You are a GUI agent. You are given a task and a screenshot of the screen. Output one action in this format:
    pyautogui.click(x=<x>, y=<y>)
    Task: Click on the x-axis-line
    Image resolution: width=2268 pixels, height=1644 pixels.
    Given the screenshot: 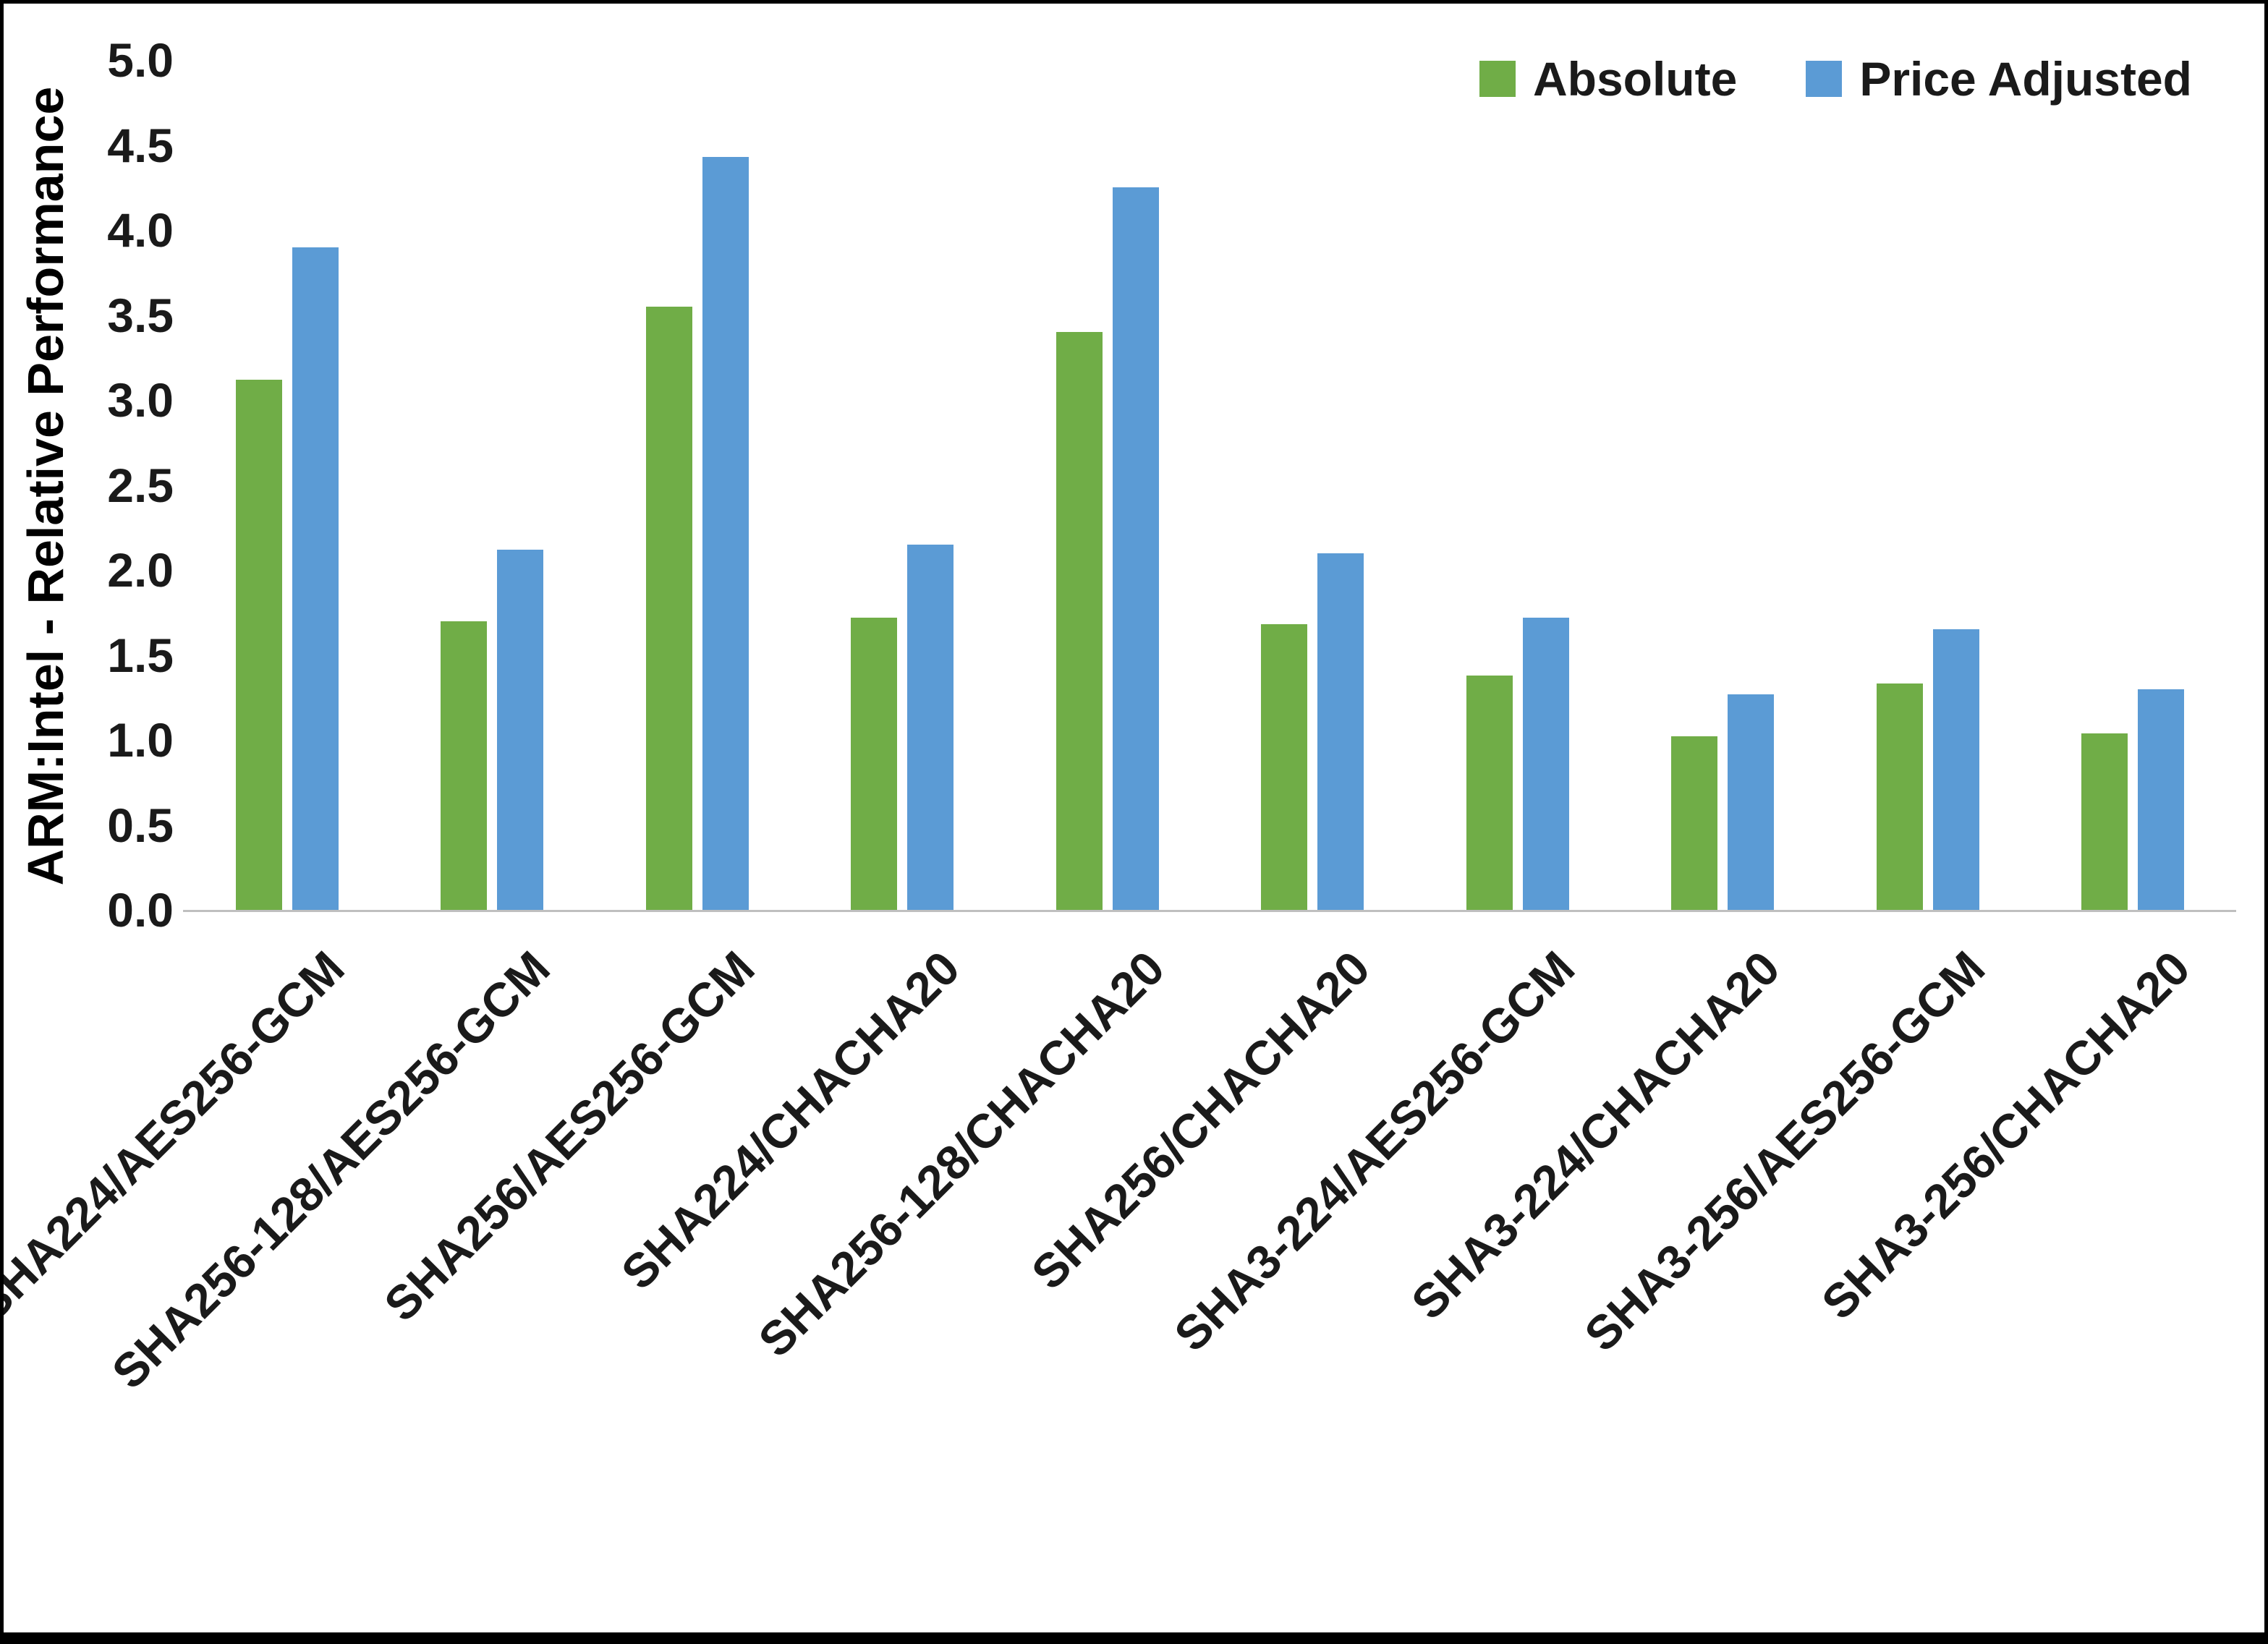 What is the action you would take?
    pyautogui.click(x=1209, y=911)
    